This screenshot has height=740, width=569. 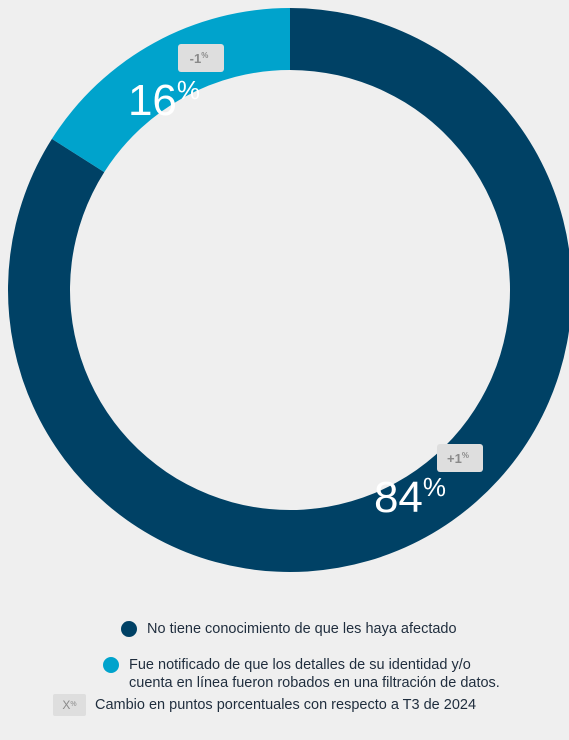 I want to click on change-unit-2: %, so click(x=204, y=55).